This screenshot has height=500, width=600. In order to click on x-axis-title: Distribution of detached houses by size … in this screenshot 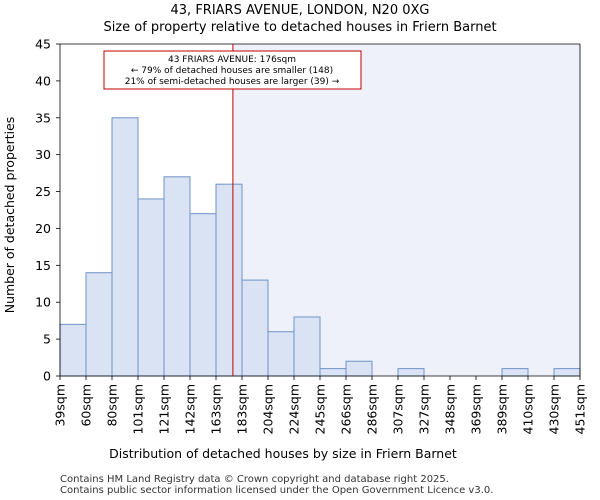, I will do `click(283, 453)`.